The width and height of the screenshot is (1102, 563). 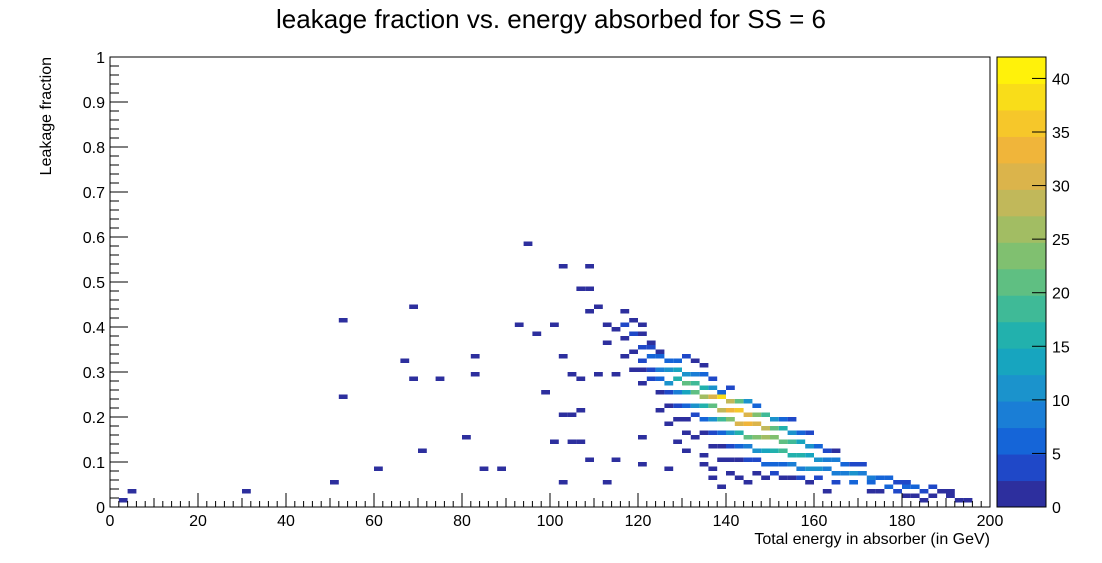 I want to click on colorbar-tick-label: 30, so click(x=1061, y=187).